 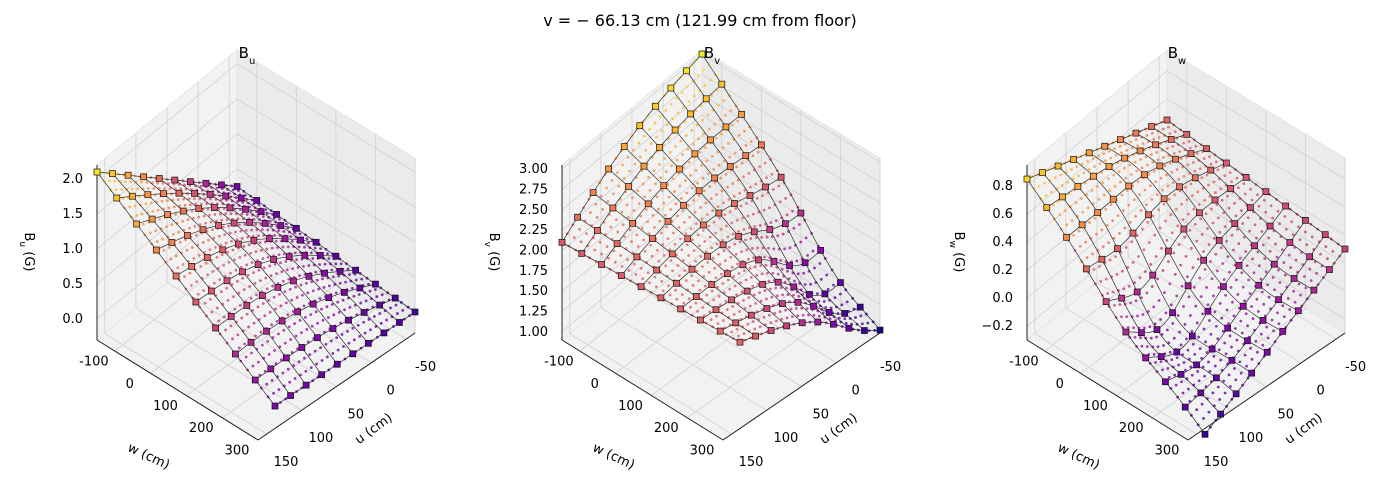 I want to click on u-axis-line, so click(x=801, y=386).